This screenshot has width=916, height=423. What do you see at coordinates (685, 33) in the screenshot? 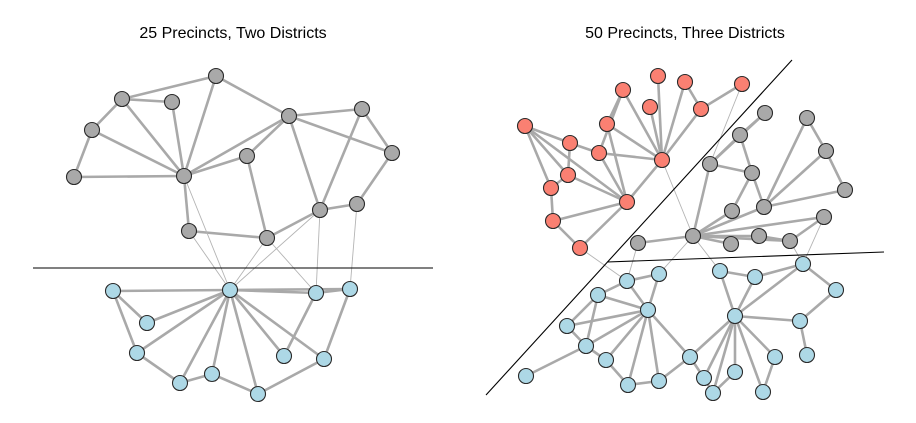
I see `panel-2-title: 50 Precincts, Three Districts` at bounding box center [685, 33].